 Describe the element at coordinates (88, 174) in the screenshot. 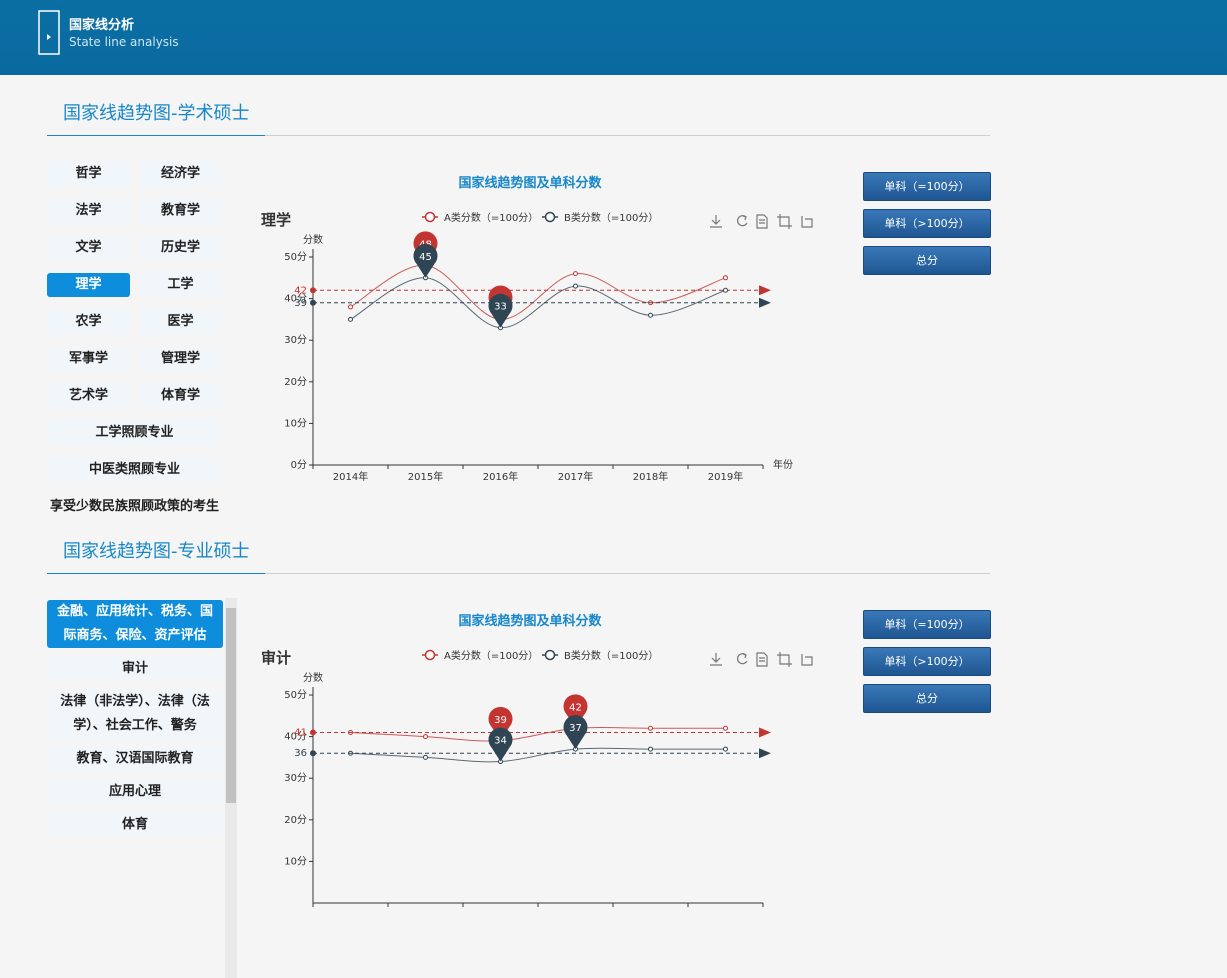

I see `subject-button: 哲学` at that location.